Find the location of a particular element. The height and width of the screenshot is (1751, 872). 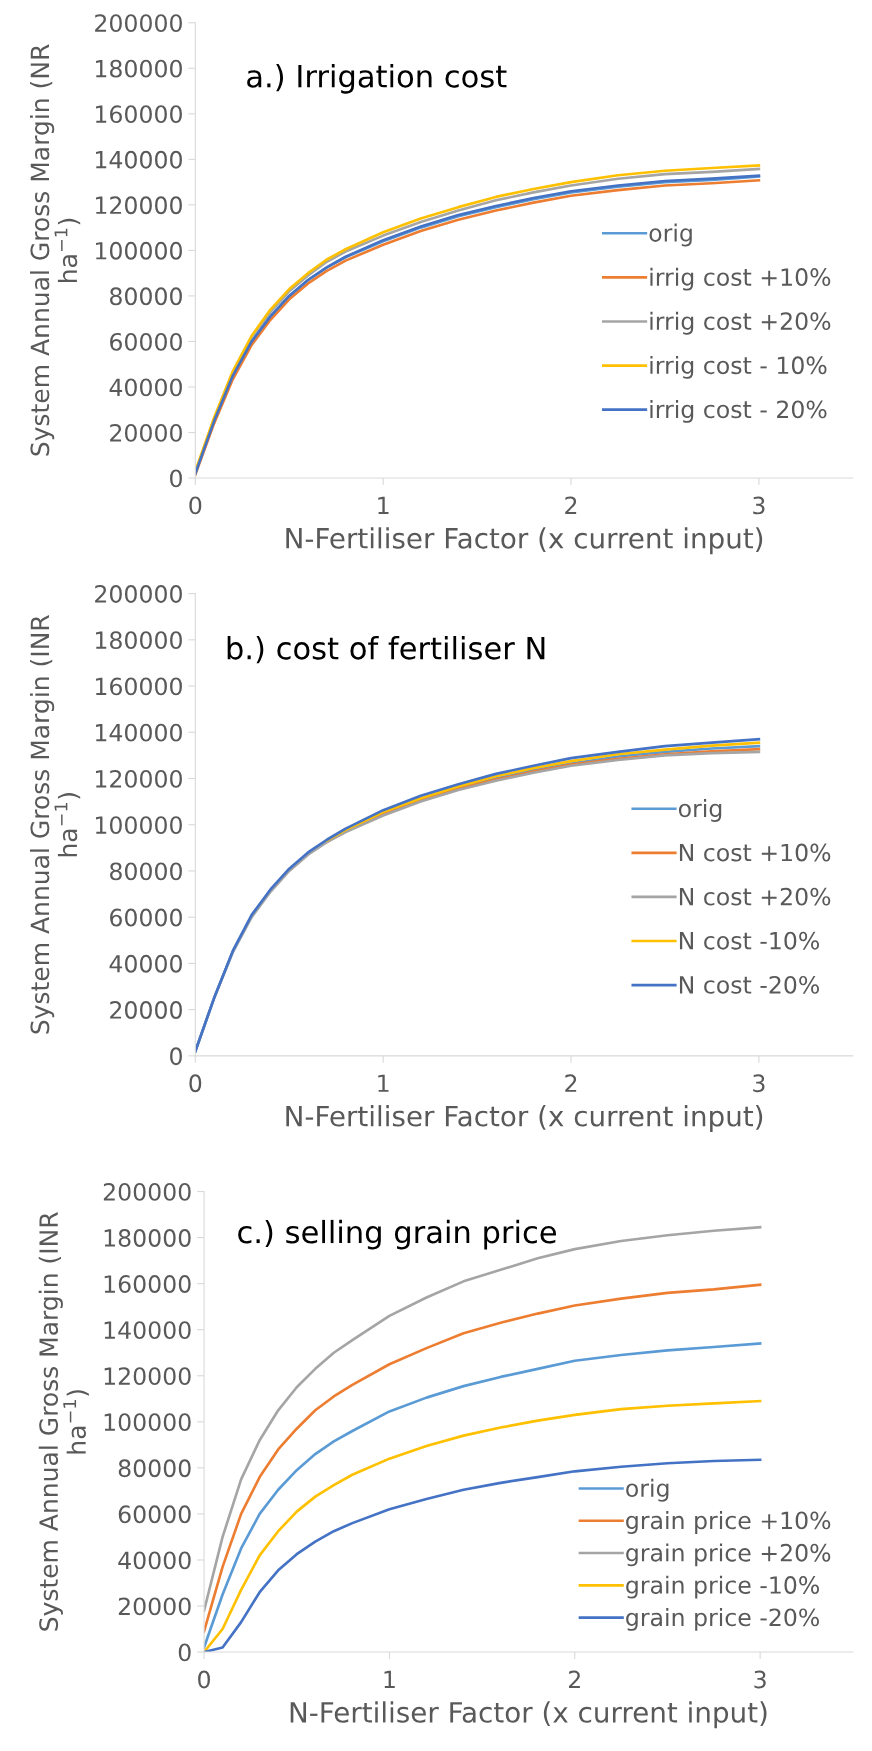

legend-label: N cost -20% is located at coordinates (749, 984).